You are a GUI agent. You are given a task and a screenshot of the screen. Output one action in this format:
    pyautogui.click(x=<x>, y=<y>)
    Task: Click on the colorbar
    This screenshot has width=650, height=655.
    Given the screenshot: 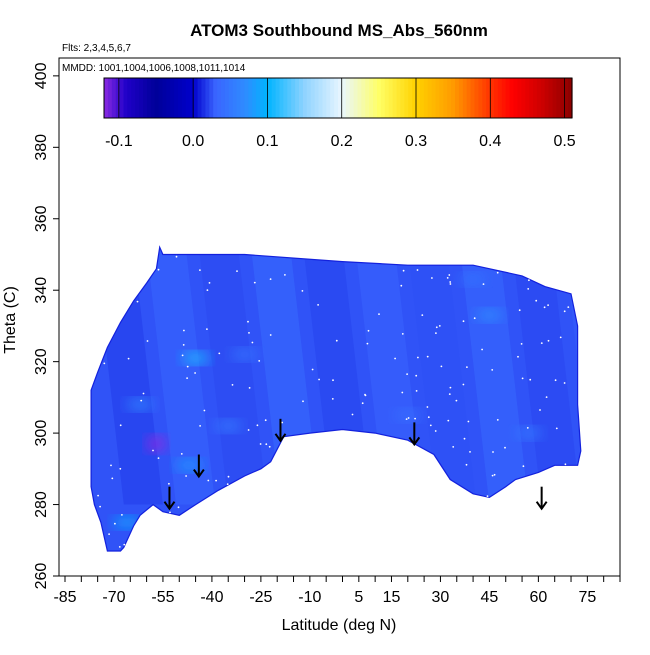 What is the action you would take?
    pyautogui.click(x=338, y=98)
    